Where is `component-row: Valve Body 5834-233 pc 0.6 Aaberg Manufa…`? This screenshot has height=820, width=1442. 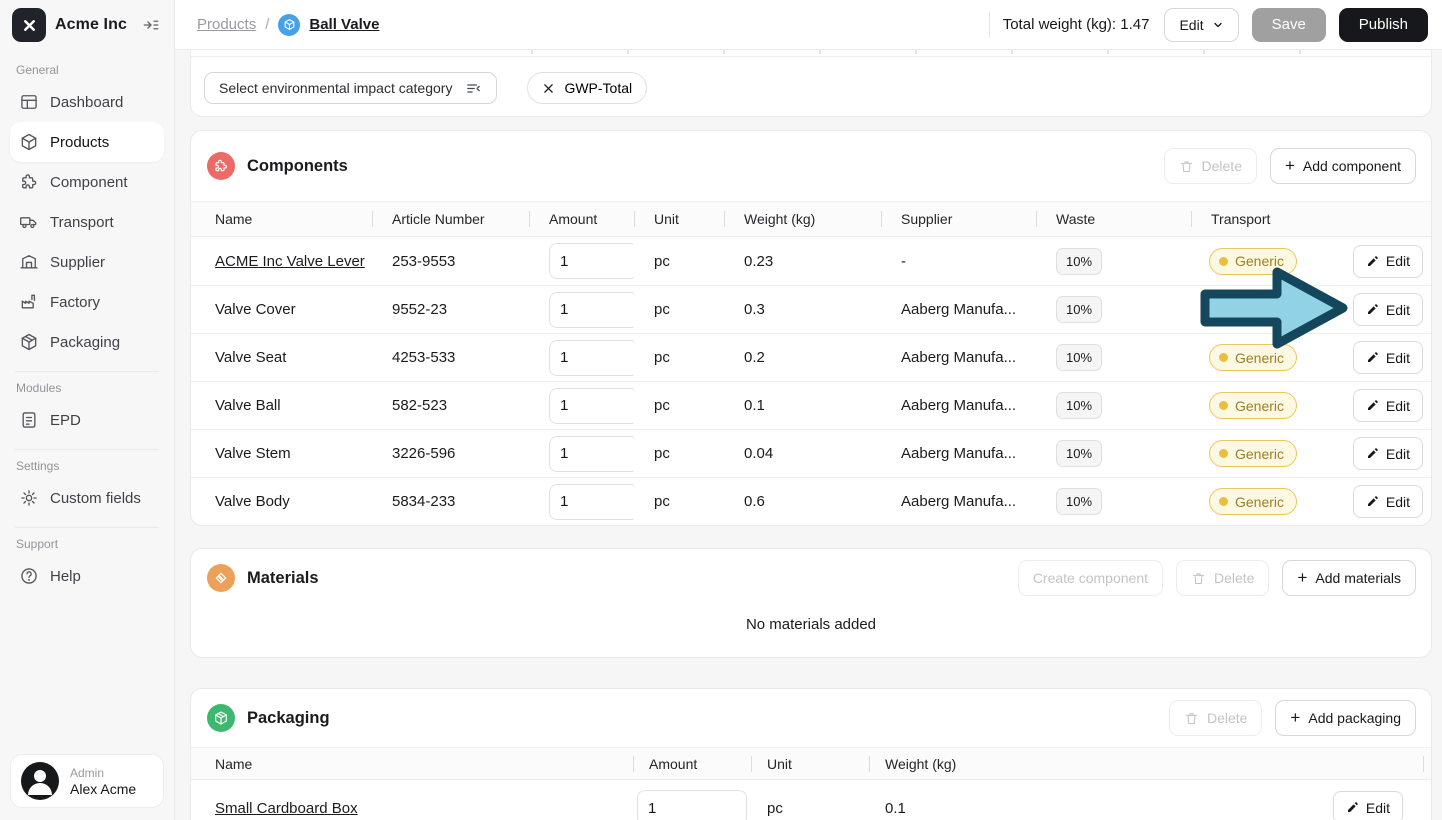 component-row: Valve Body 5834-233 pc 0.6 Aaberg Manufa… is located at coordinates (811, 501).